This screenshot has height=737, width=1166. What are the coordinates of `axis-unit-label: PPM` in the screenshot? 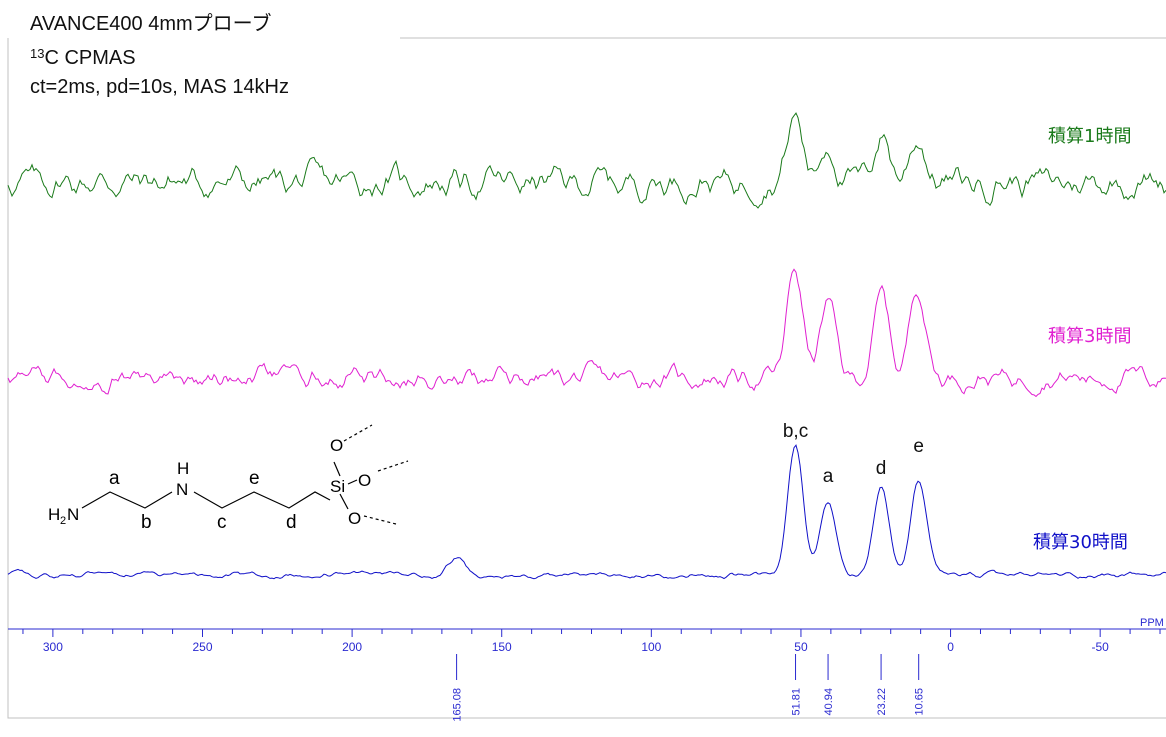 It's located at (1152, 623).